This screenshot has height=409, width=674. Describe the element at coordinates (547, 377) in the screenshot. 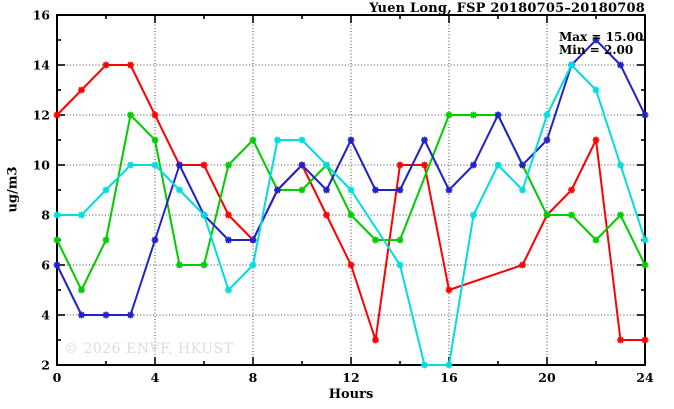

I see `x-tick-label: 20` at that location.